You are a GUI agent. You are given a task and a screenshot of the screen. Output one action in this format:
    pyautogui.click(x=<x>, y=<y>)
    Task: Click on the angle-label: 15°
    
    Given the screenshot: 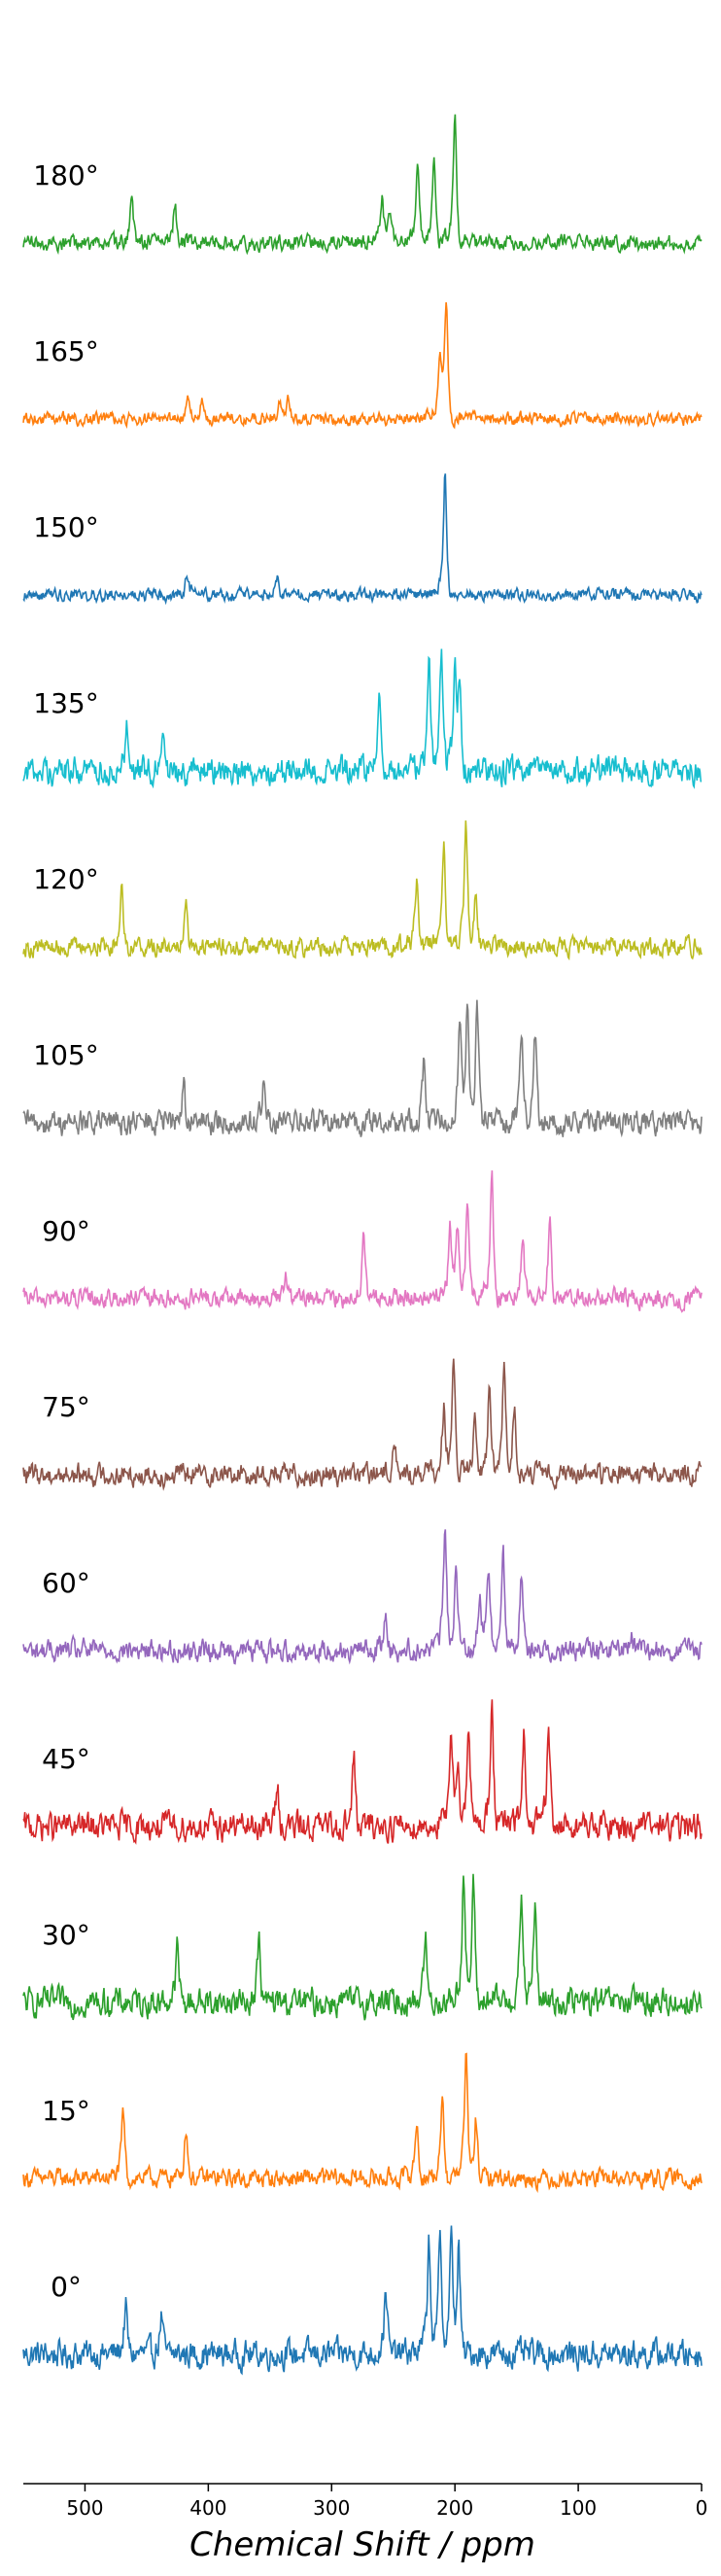 What is the action you would take?
    pyautogui.click(x=66, y=2111)
    